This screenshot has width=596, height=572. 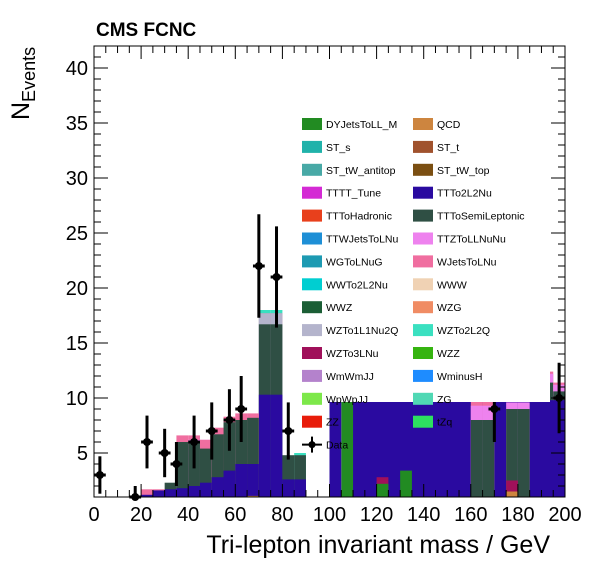 What do you see at coordinates (352, 354) in the screenshot?
I see `legend-label: WZTo3LNu` at bounding box center [352, 354].